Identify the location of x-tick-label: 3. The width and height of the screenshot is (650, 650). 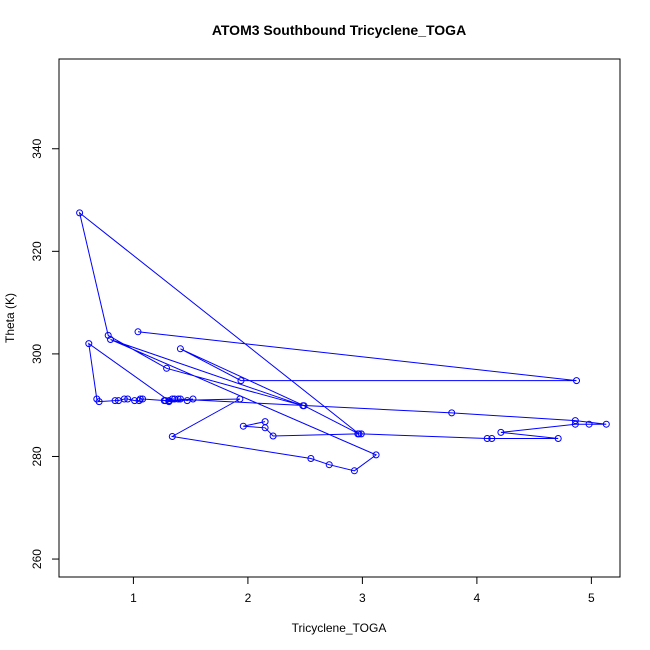
(362, 598).